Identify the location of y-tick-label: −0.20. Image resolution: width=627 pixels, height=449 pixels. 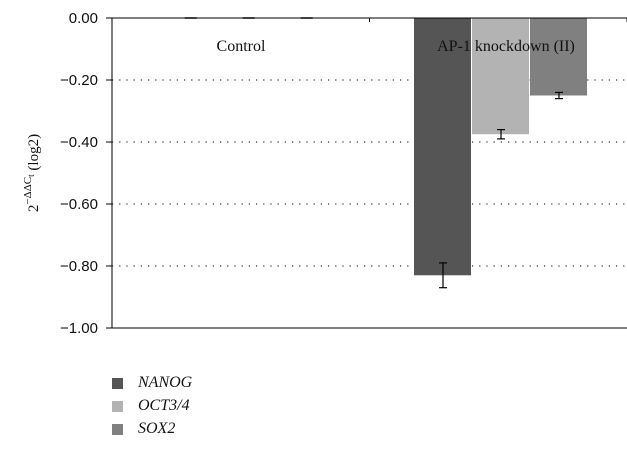
(79, 80).